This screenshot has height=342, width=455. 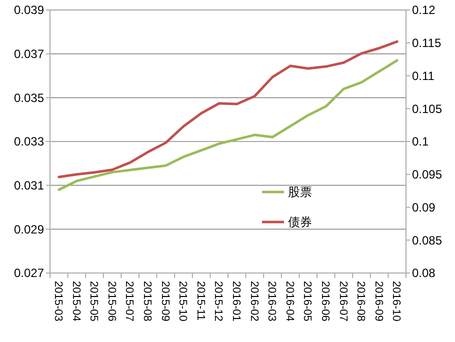 What do you see at coordinates (29, 97) in the screenshot?
I see `y-tick-label: 0.035` at bounding box center [29, 97].